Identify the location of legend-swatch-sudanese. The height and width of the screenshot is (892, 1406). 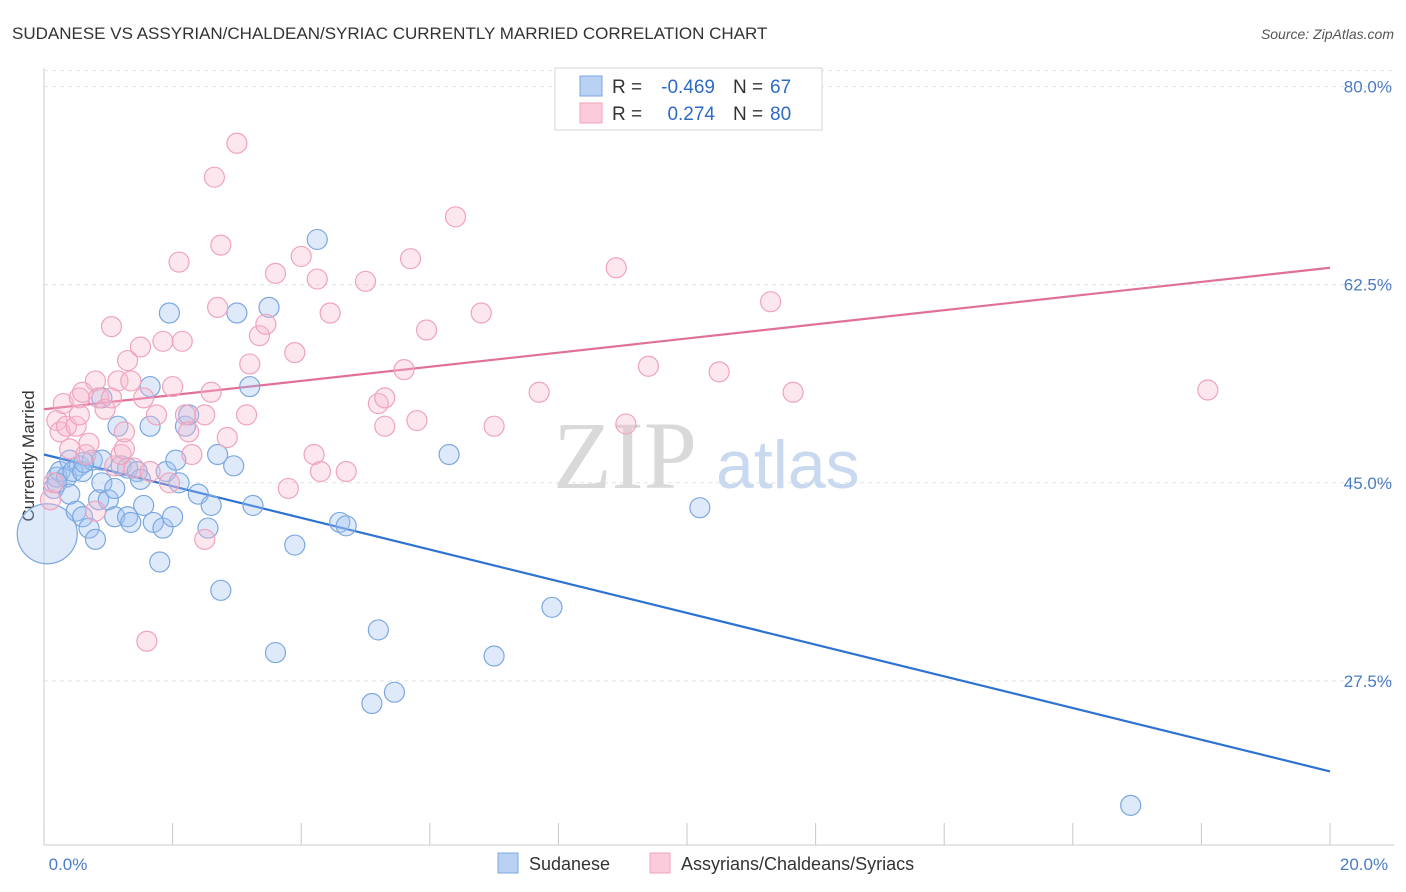
(508, 863).